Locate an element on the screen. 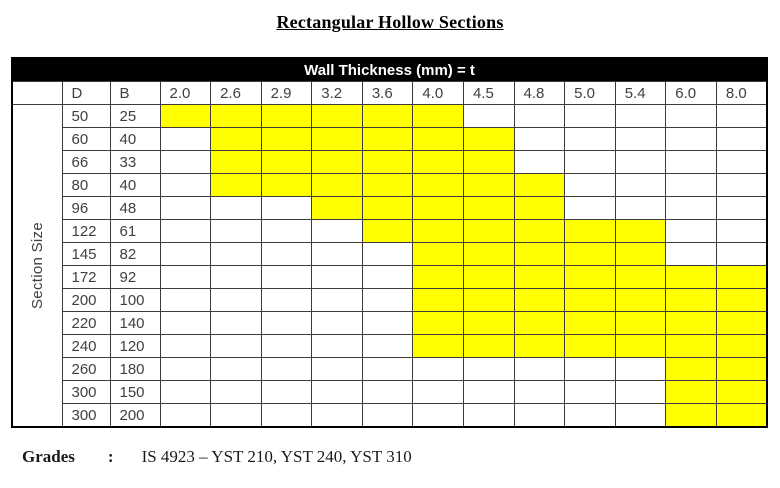 The image size is (780, 488). d-value-cell: 240 is located at coordinates (86, 346).